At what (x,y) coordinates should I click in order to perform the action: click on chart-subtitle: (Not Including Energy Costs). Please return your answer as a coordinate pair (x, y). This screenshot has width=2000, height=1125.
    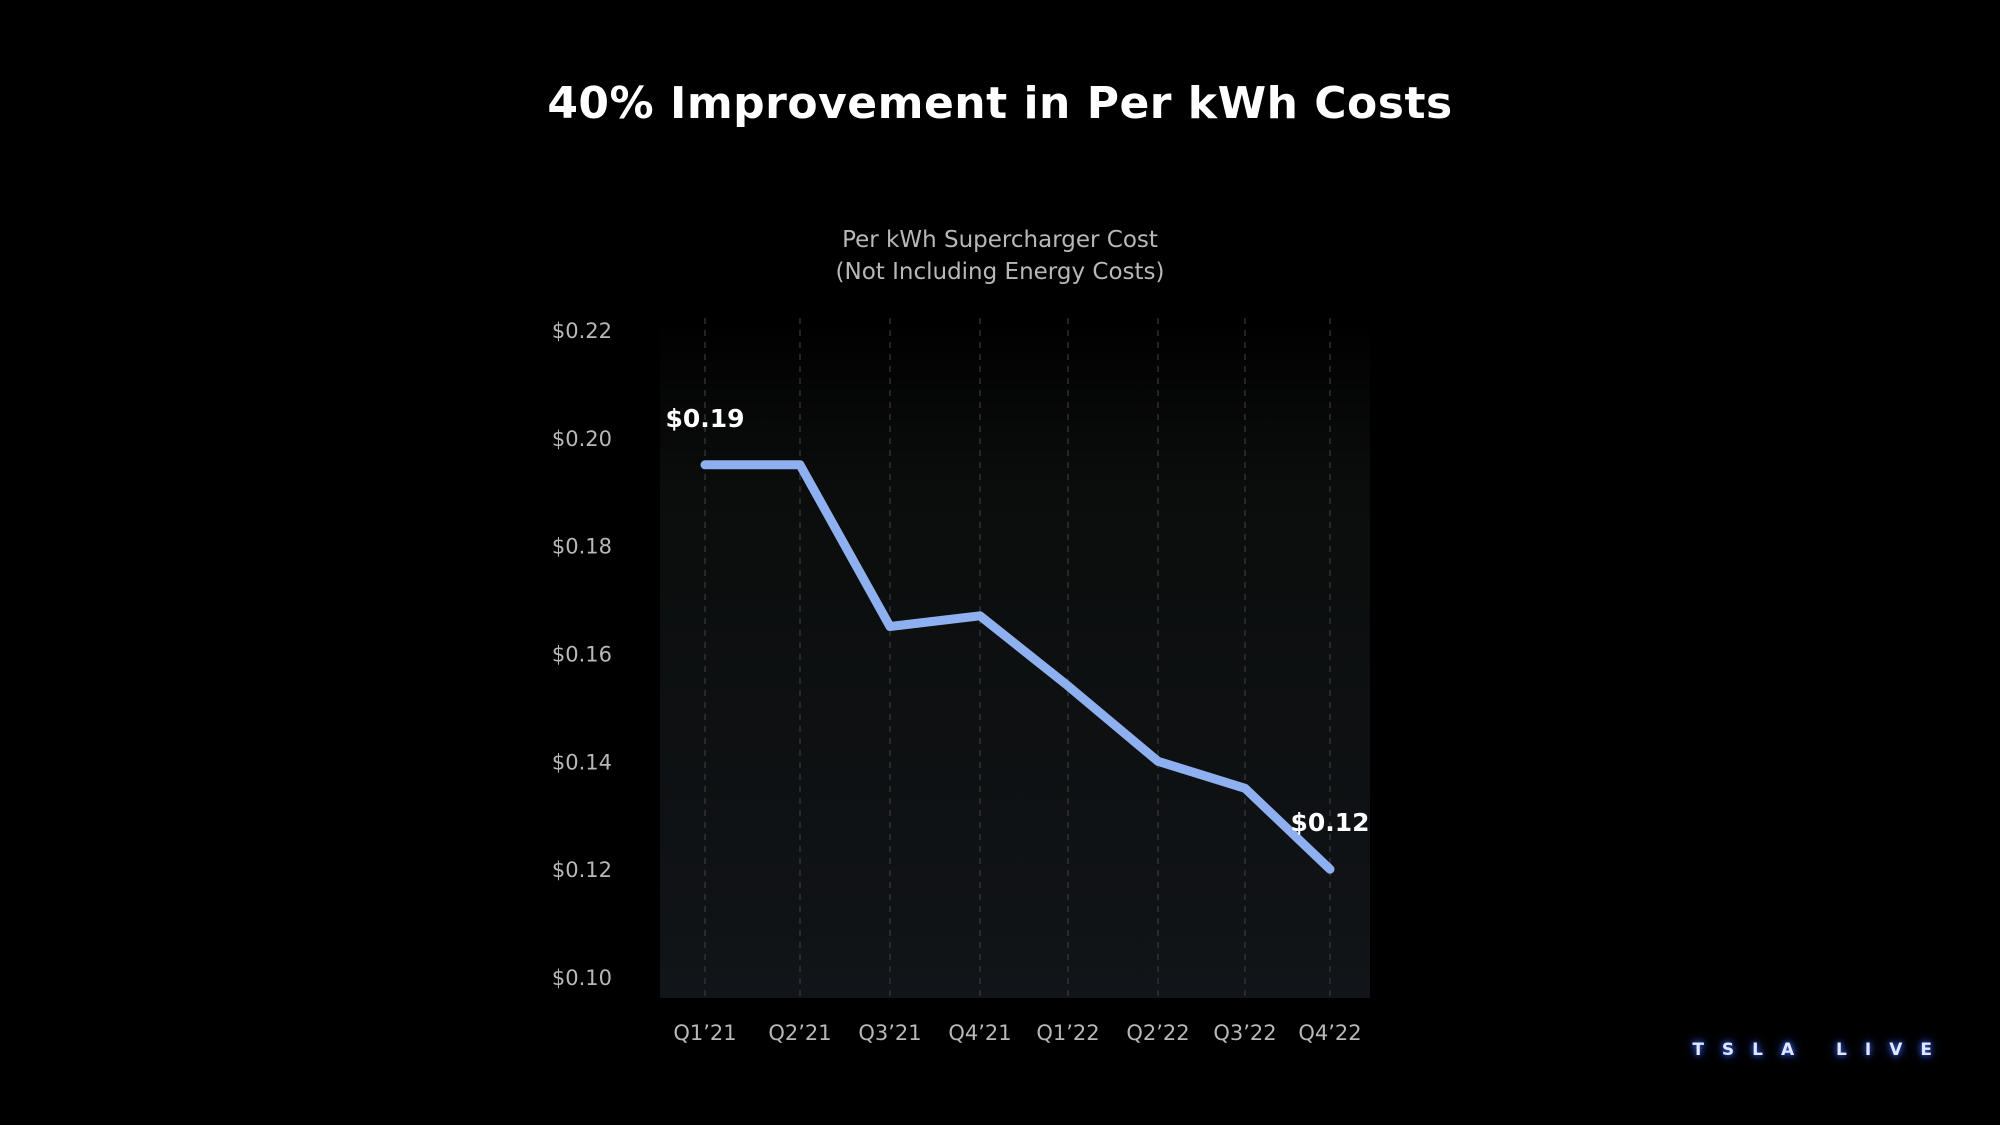
    Looking at the image, I should click on (1000, 272).